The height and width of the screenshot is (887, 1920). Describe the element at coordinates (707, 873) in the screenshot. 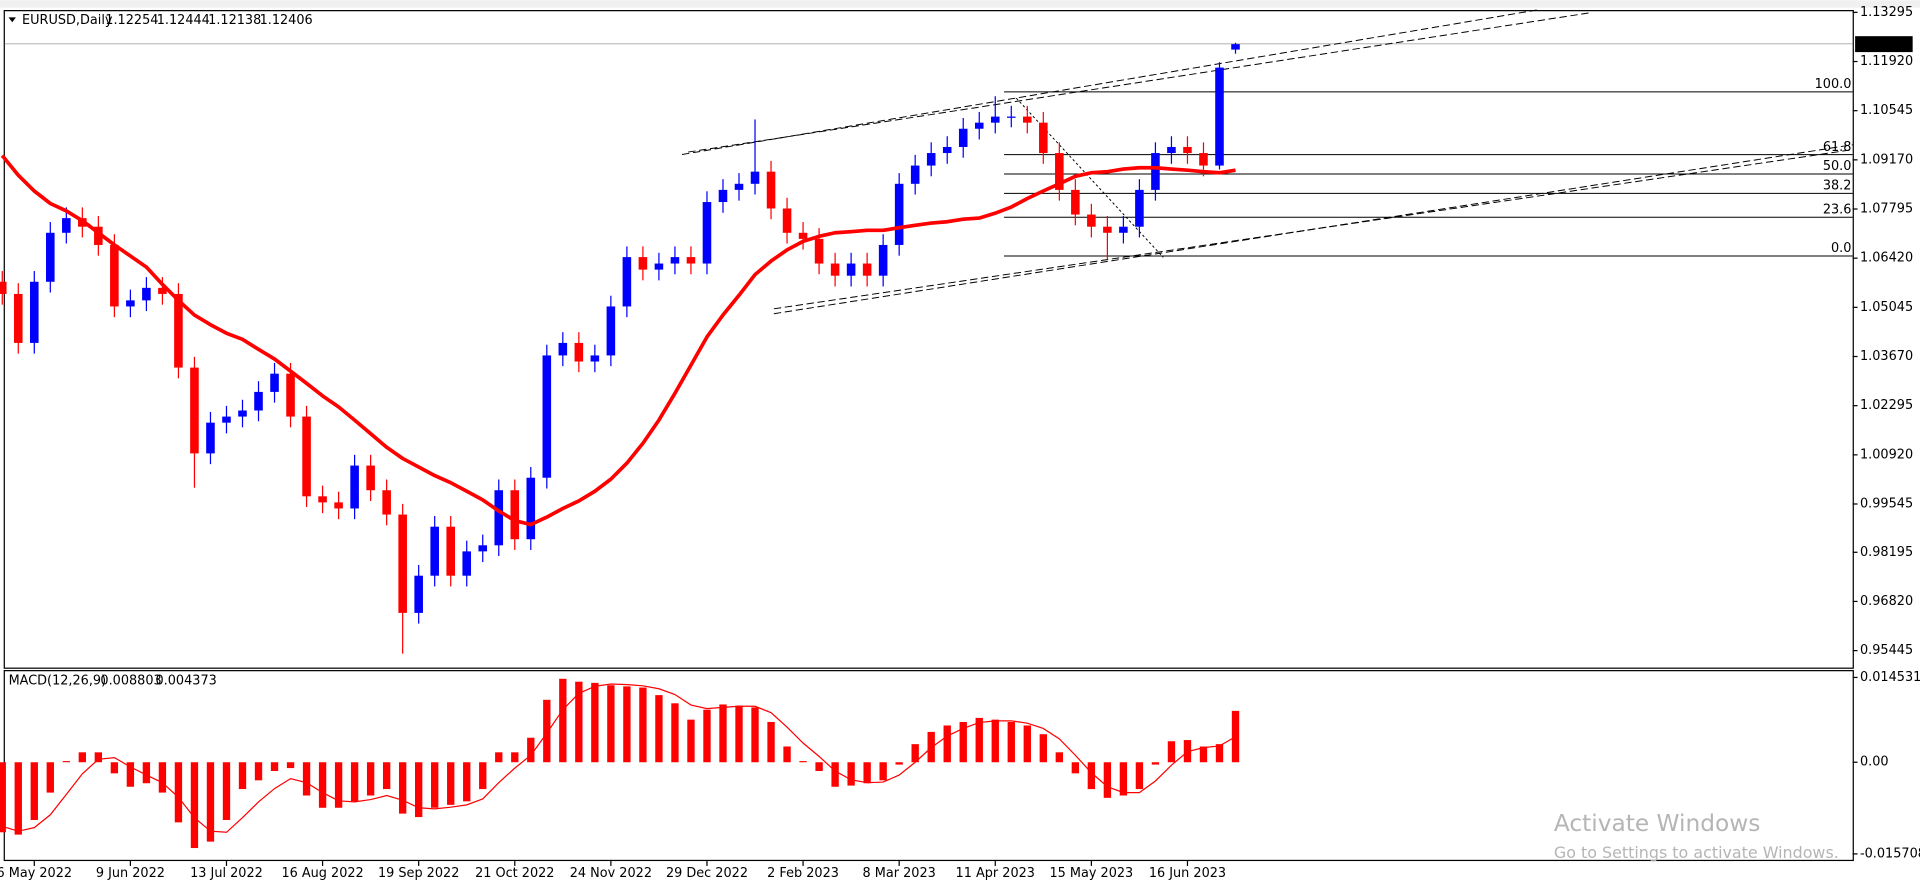

I see `x-tick-label: 29 Dec 2022` at that location.